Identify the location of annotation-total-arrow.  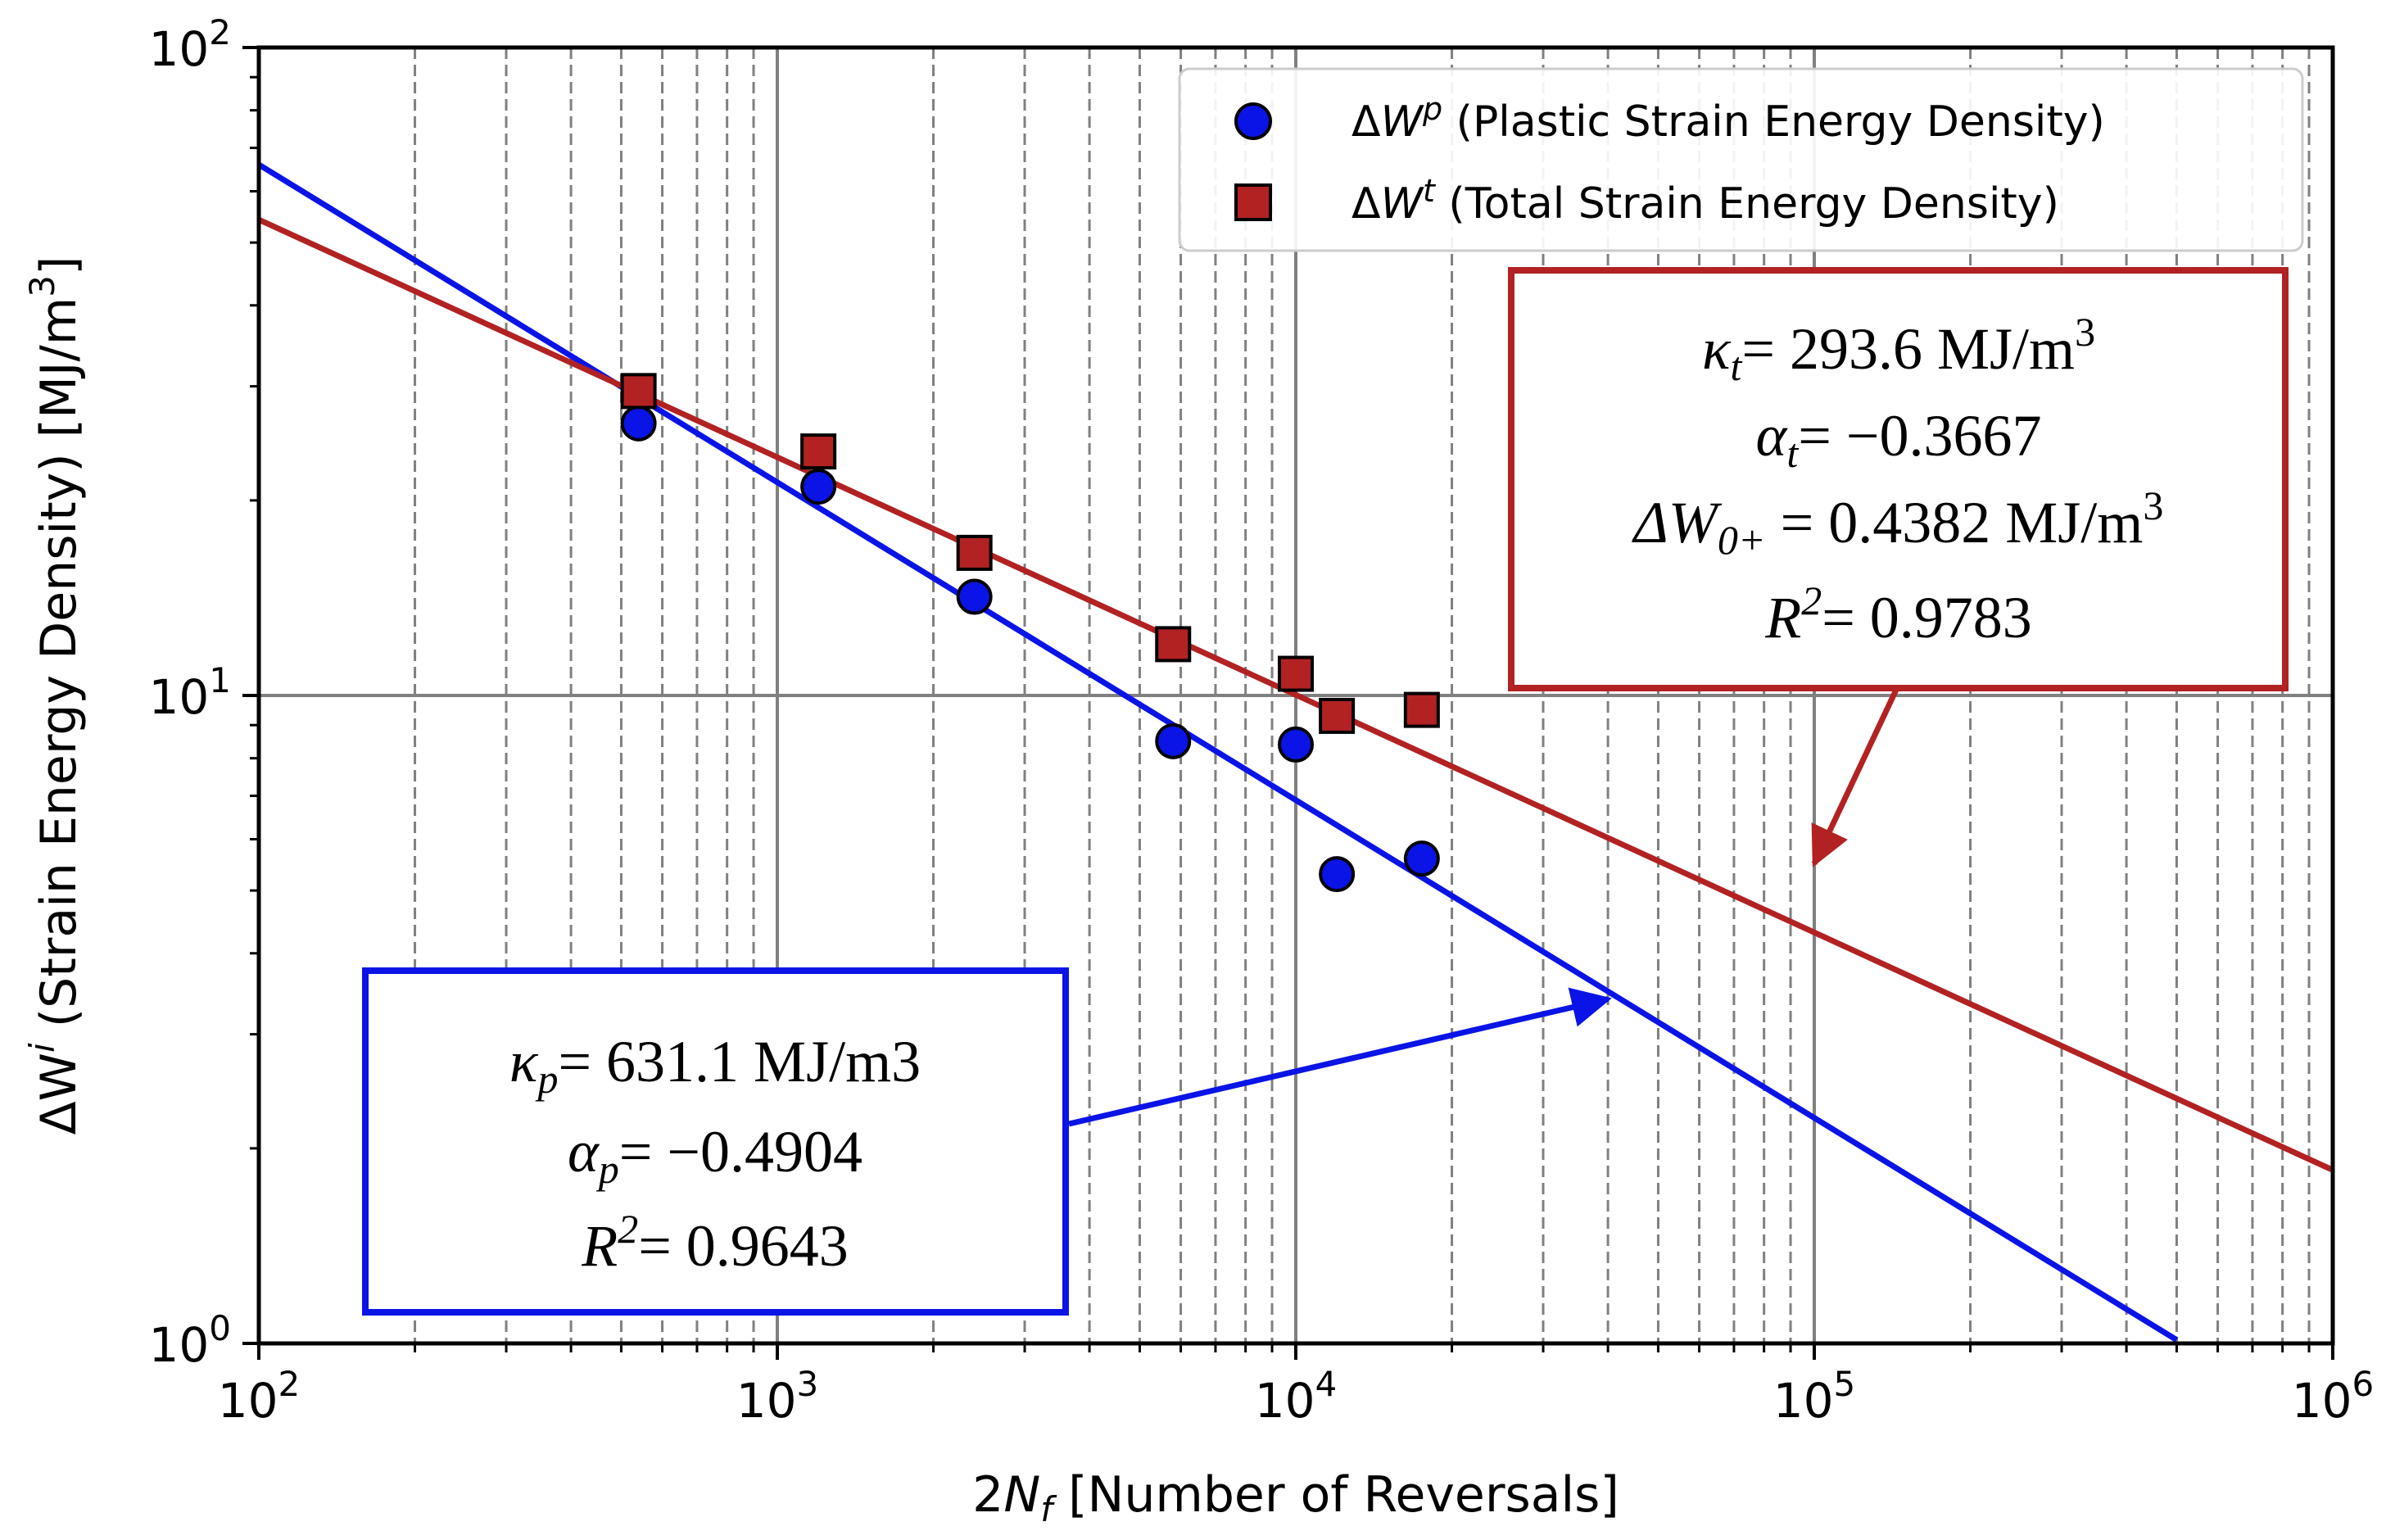
(1855, 777).